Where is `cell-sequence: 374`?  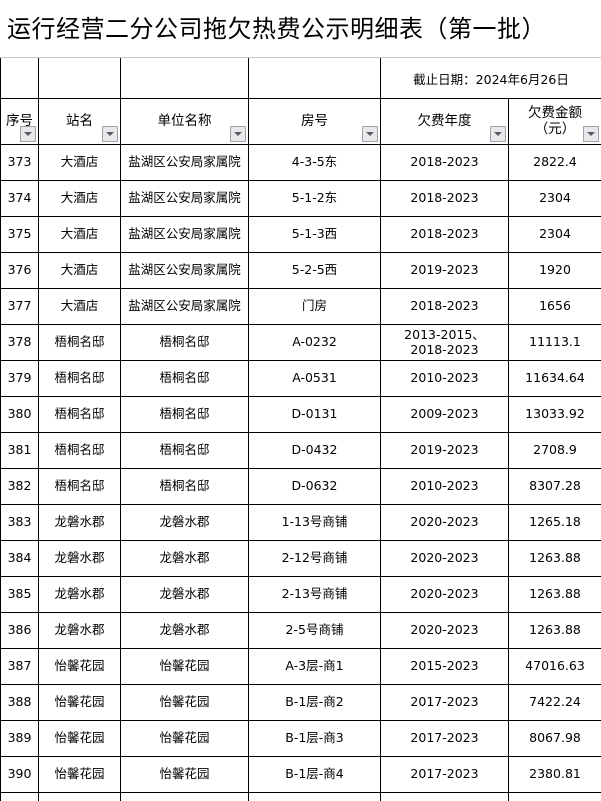 cell-sequence: 374 is located at coordinates (20, 199).